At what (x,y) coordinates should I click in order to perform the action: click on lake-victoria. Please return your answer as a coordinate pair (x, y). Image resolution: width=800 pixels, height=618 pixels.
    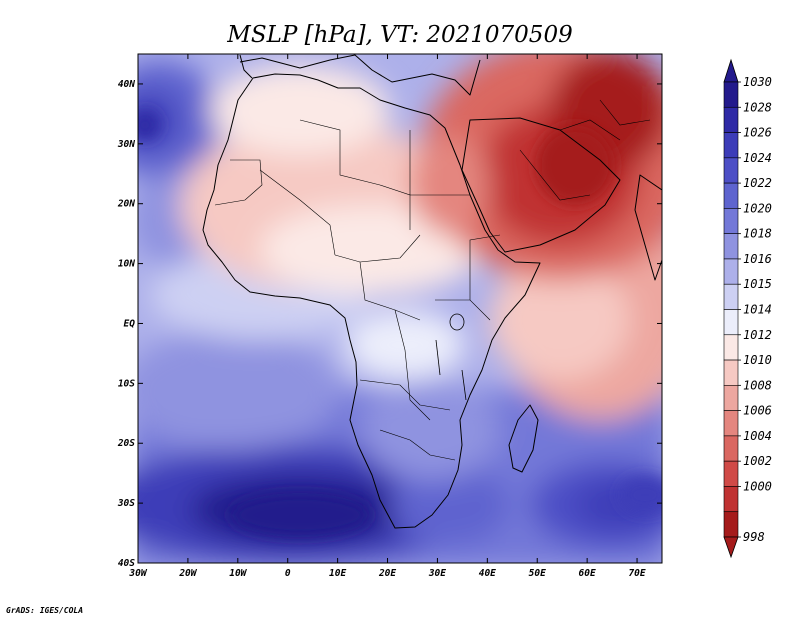
    Looking at the image, I should click on (457, 322).